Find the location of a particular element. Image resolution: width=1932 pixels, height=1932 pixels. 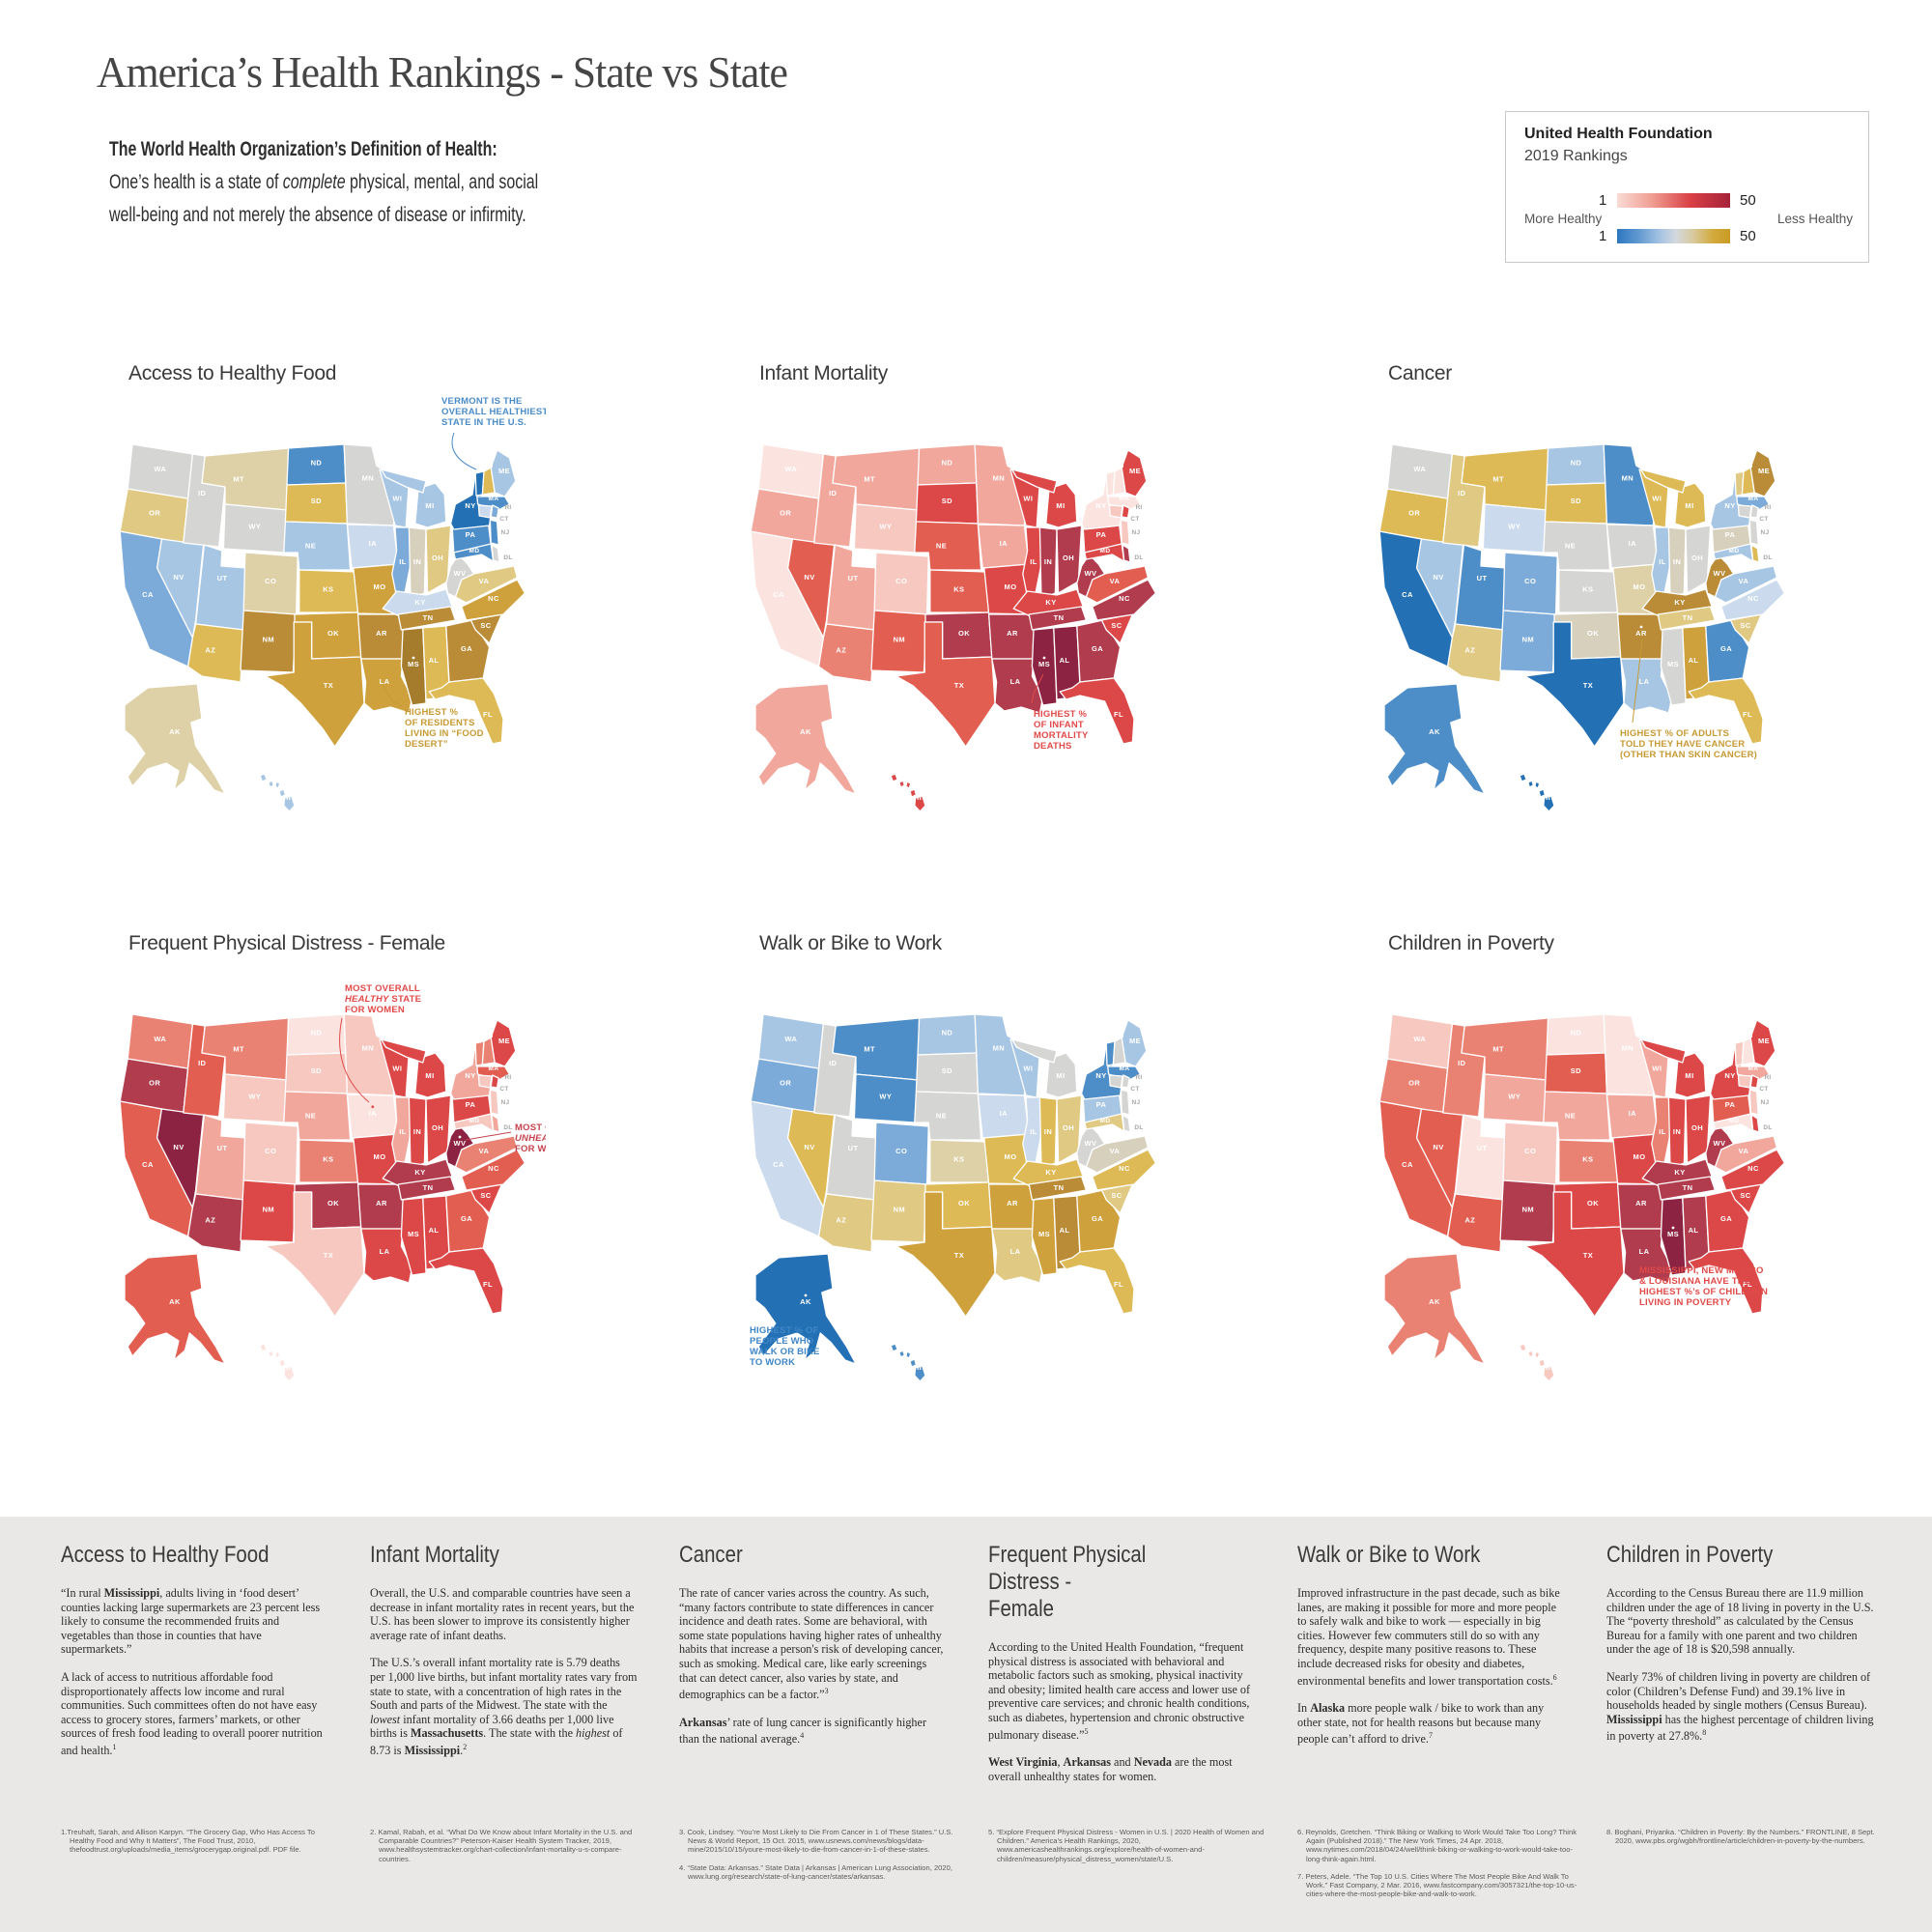

legend-red-max: 50 is located at coordinates (1748, 200).